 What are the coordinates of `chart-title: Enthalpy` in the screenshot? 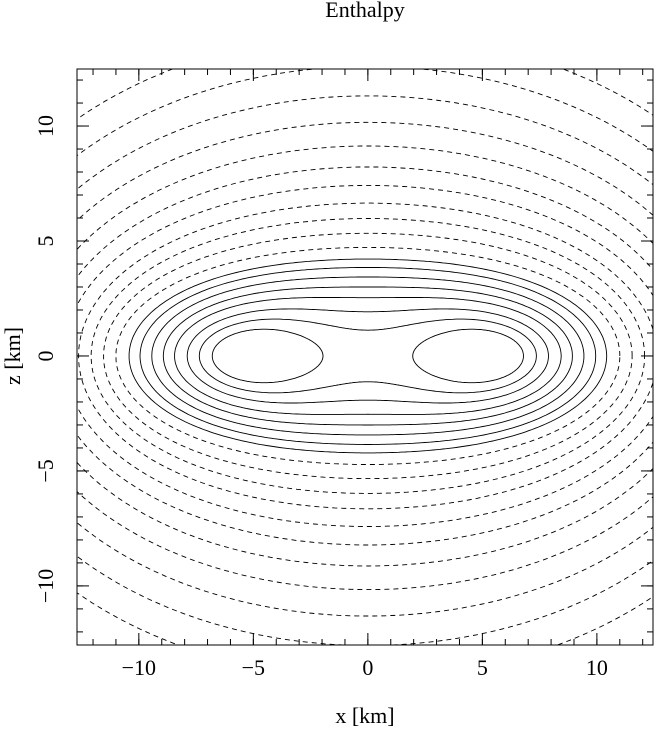 It's located at (364, 11).